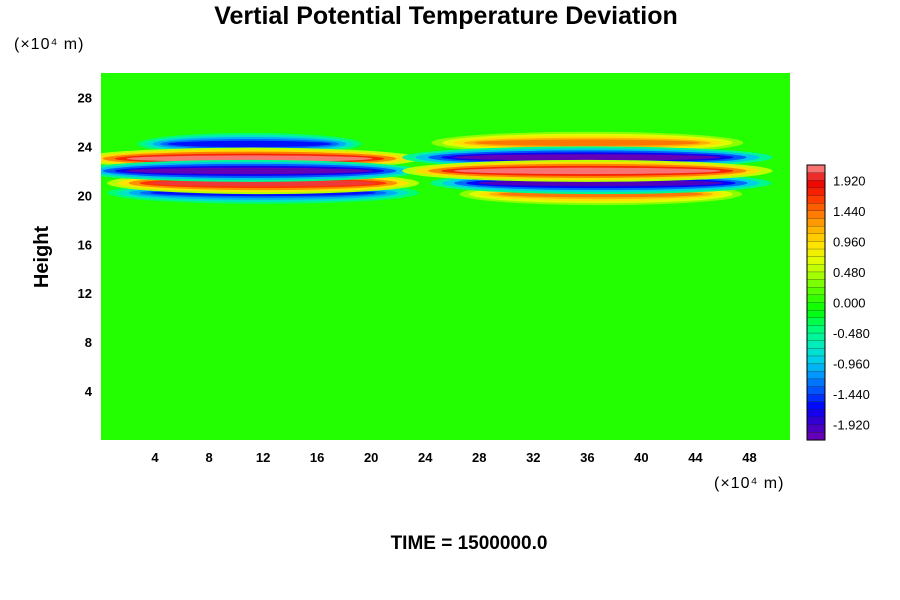 The image size is (900, 600). Describe the element at coordinates (749, 457) in the screenshot. I see `x-tick-label: 48` at that location.